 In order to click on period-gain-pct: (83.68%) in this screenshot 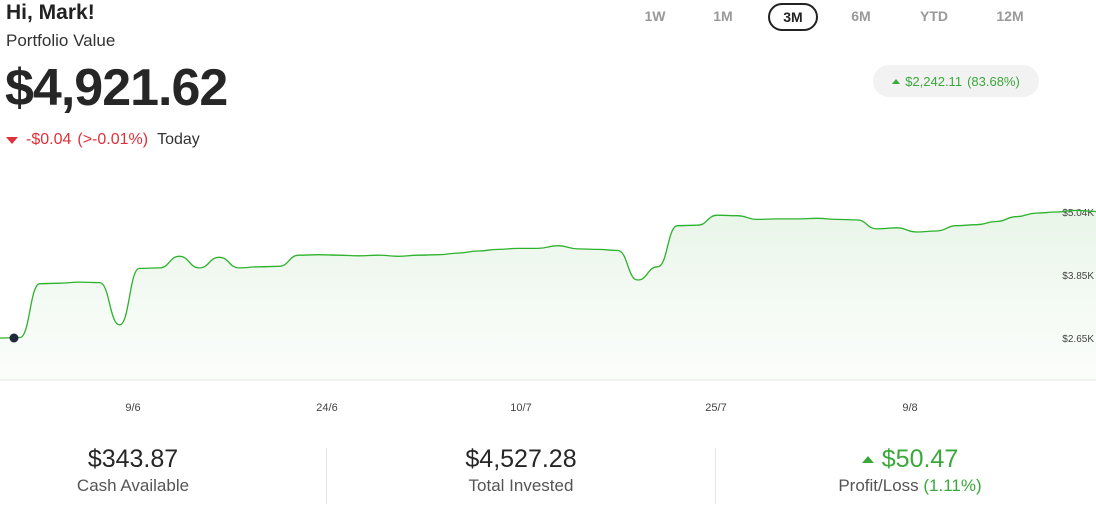, I will do `click(993, 81)`.